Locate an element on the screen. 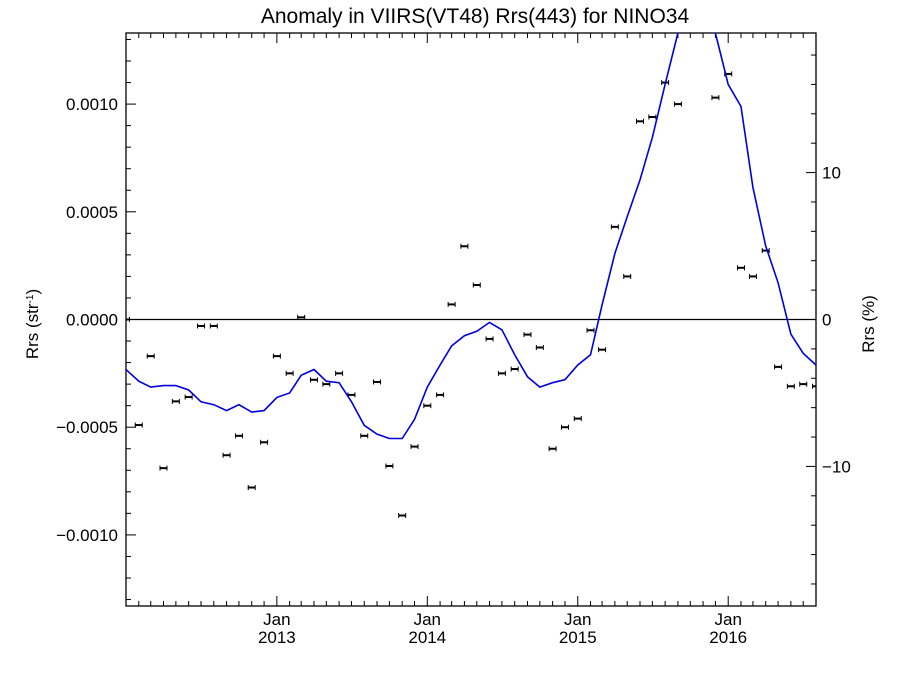 This screenshot has height=675, width=900. x-tick-label-year: 2016 is located at coordinates (728, 637).